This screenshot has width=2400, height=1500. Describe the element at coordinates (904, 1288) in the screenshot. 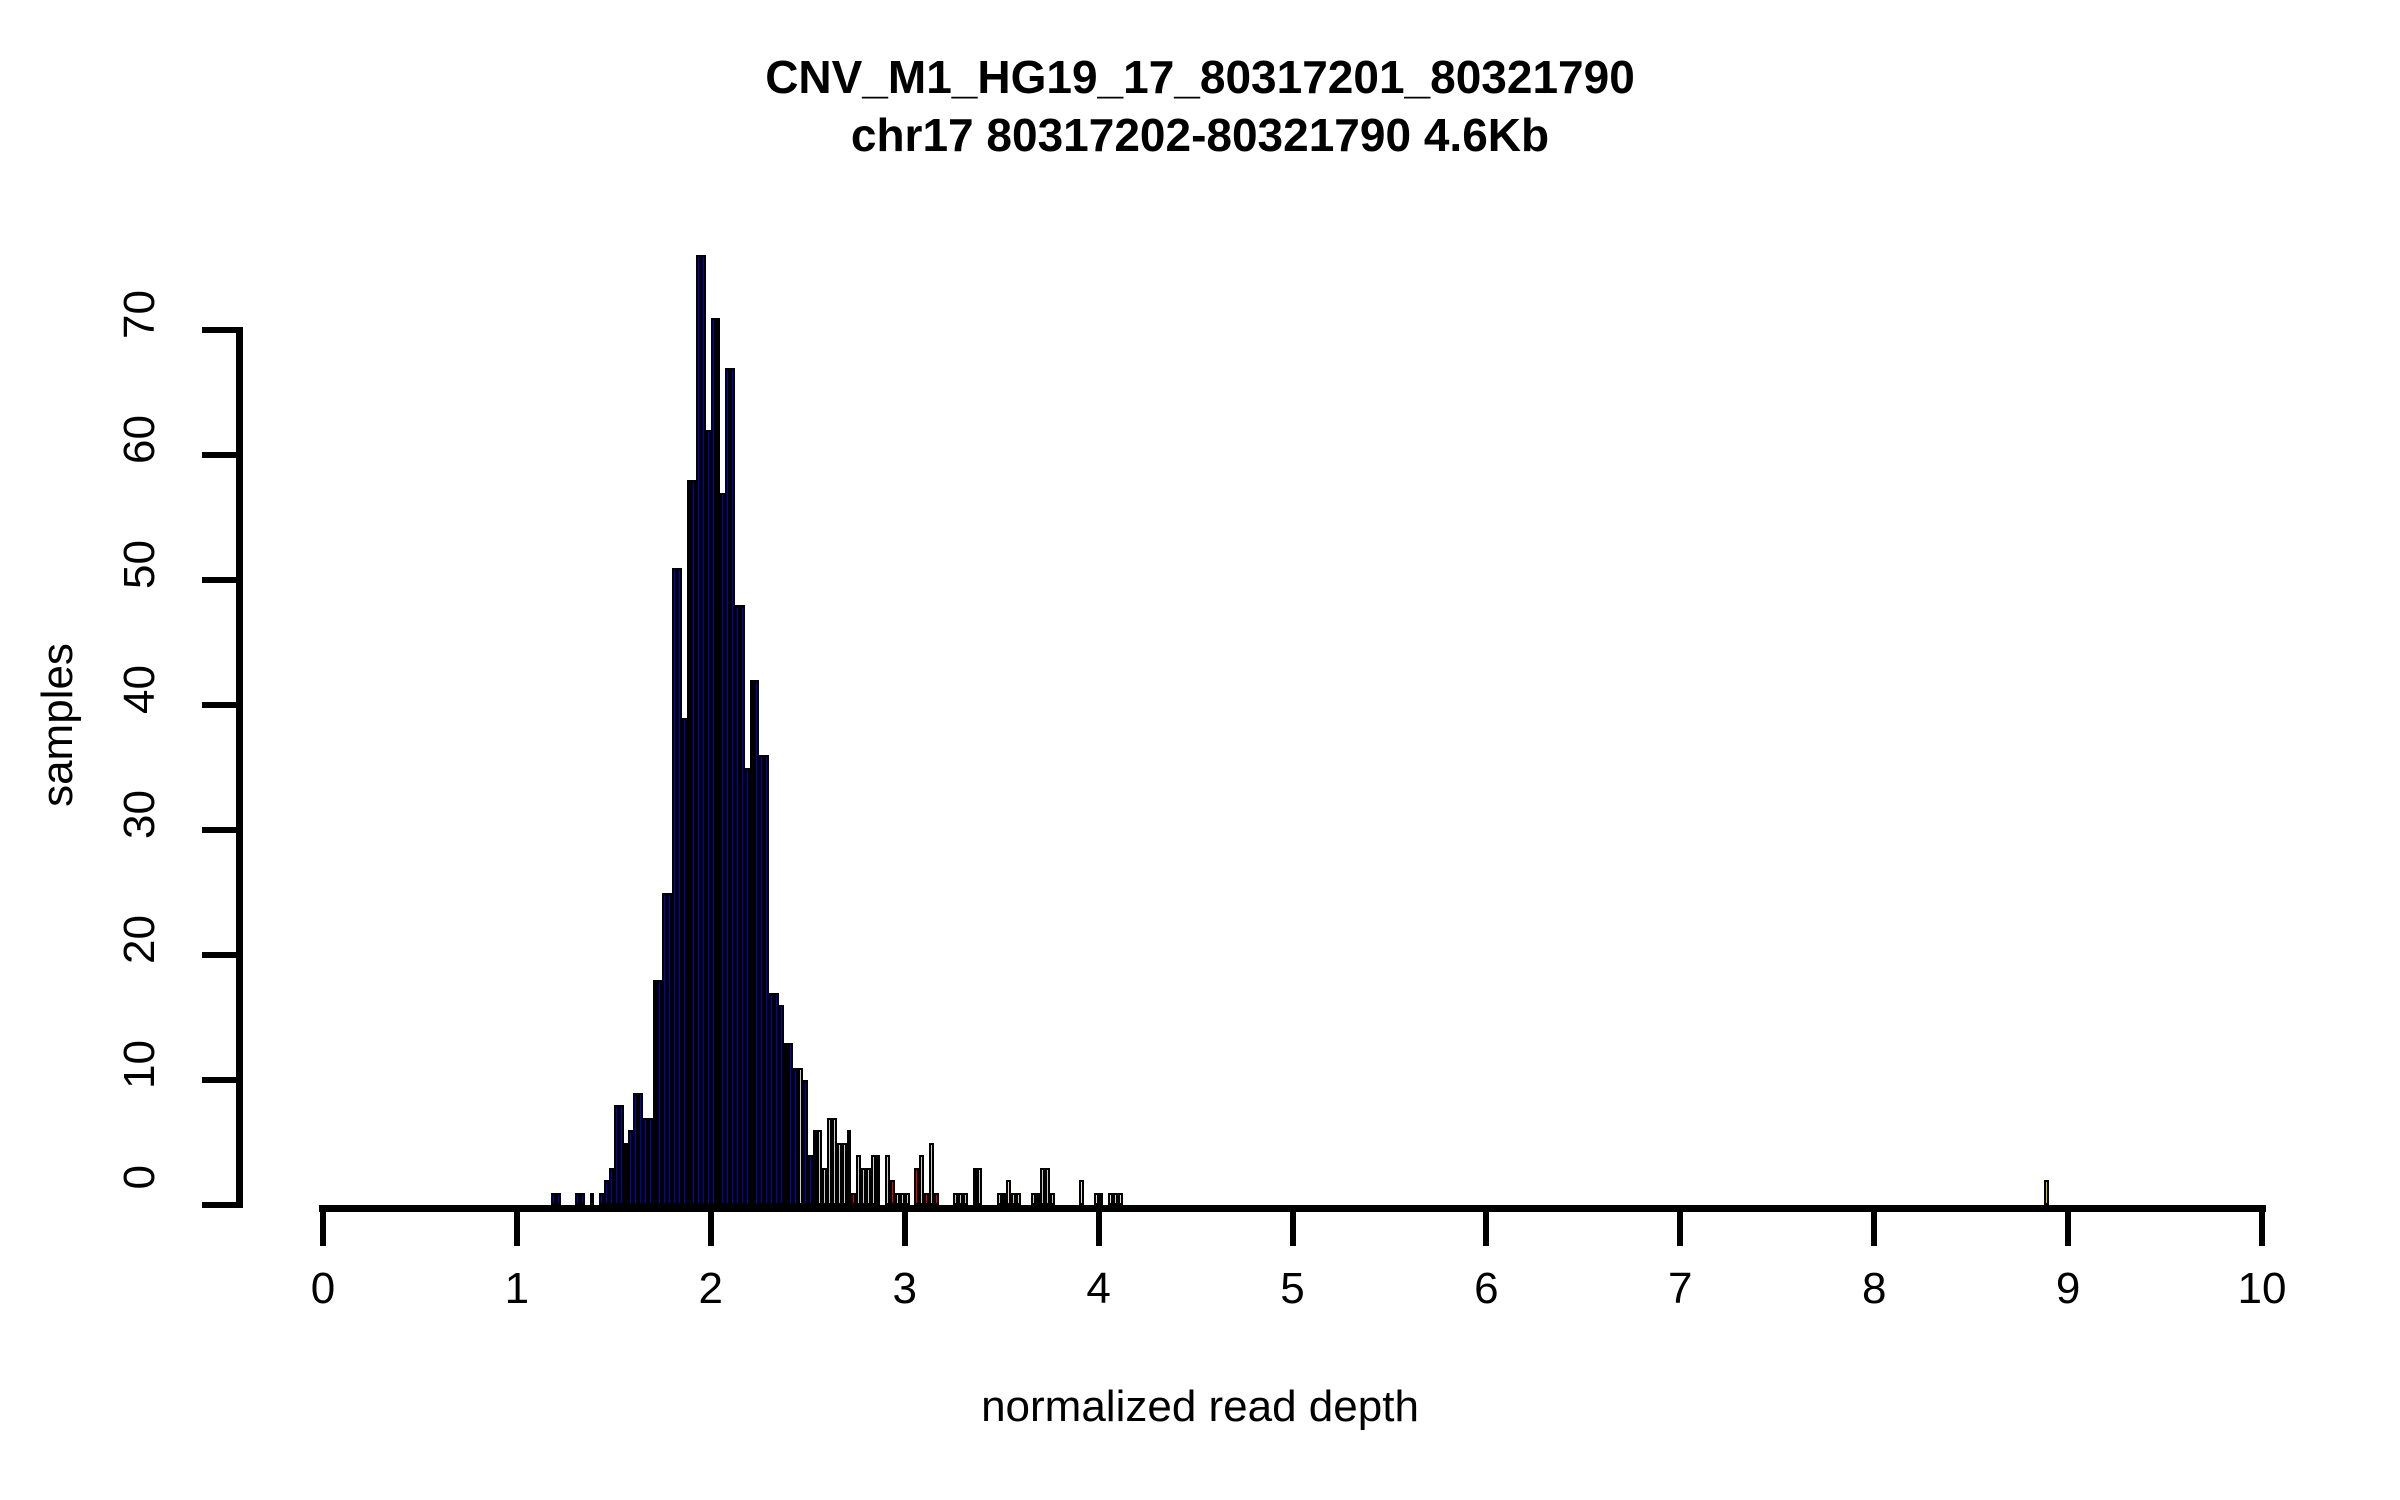

I see `x-tick-label: 3` at that location.